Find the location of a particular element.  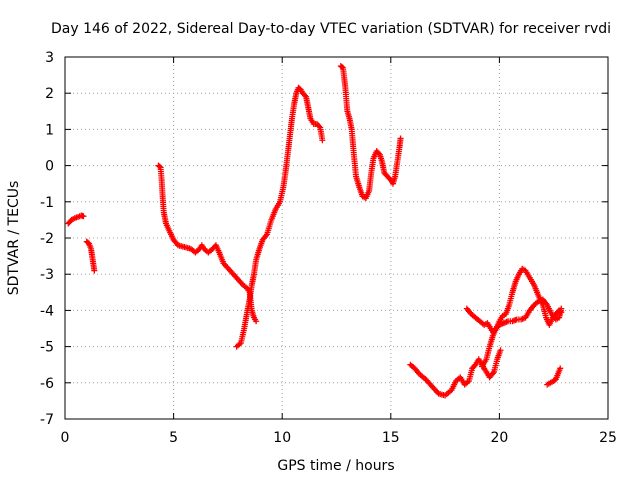

x-tick-label: 15 is located at coordinates (391, 438).